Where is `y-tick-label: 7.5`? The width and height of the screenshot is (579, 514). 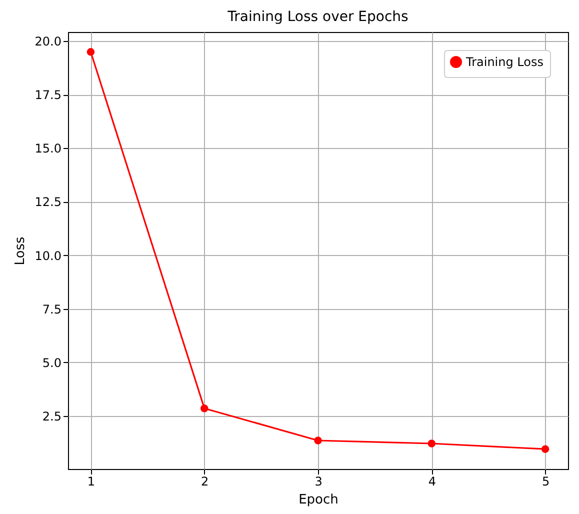 y-tick-label: 7.5 is located at coordinates (52, 309).